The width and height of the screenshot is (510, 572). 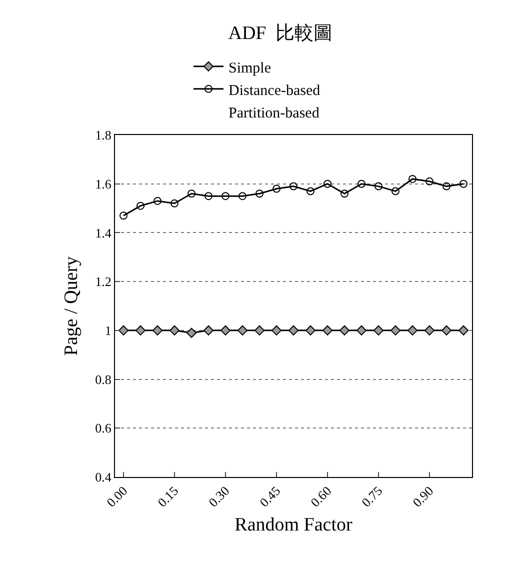 What do you see at coordinates (372, 496) in the screenshot?
I see `x-tick-label: 0.75` at bounding box center [372, 496].